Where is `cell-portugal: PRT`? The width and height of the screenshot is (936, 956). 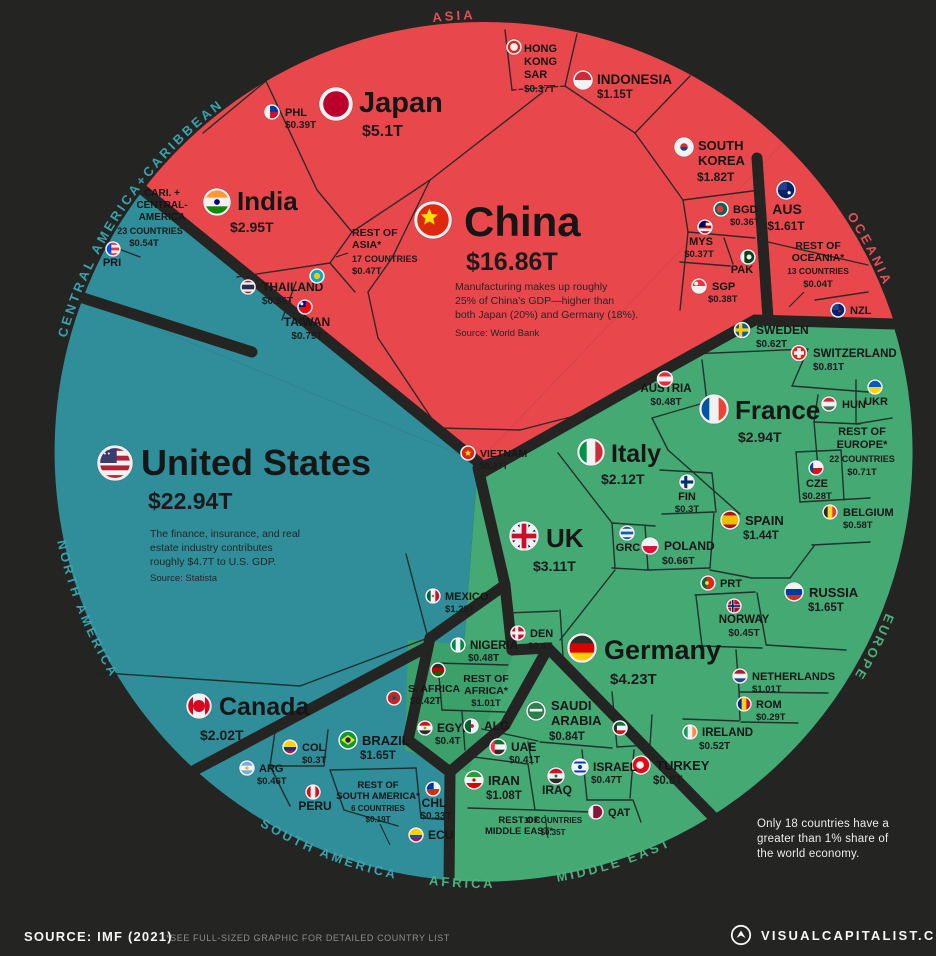
cell-portugal: PRT is located at coordinates (731, 584).